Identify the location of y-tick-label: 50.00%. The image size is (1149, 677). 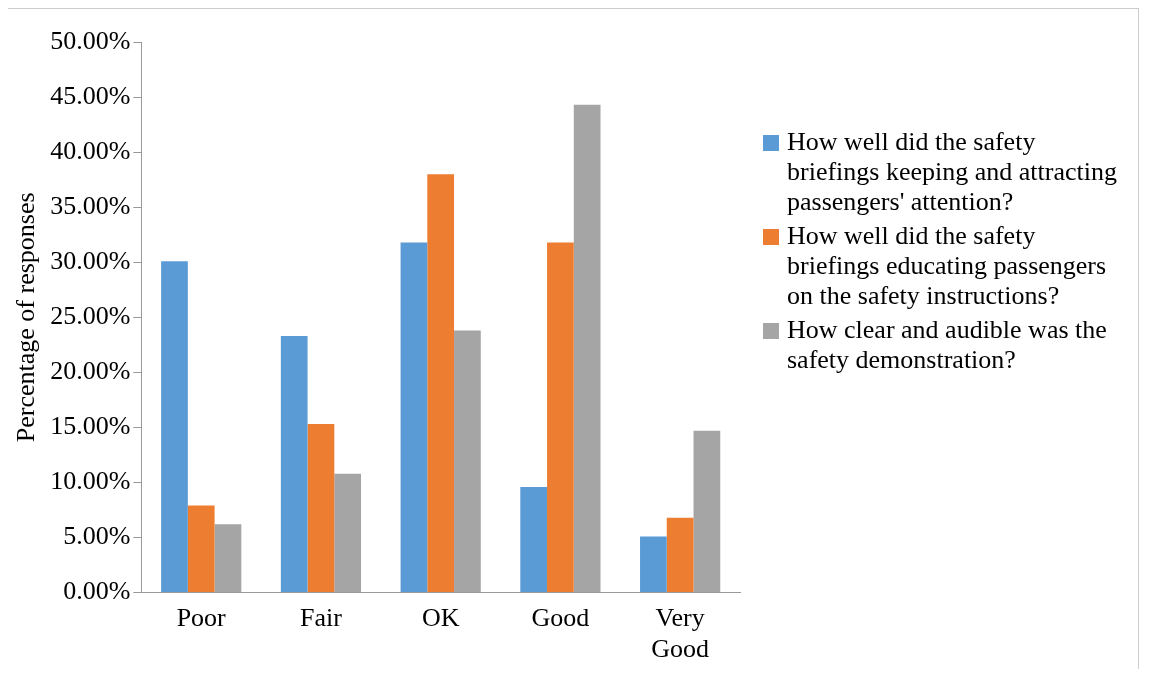
(90, 40).